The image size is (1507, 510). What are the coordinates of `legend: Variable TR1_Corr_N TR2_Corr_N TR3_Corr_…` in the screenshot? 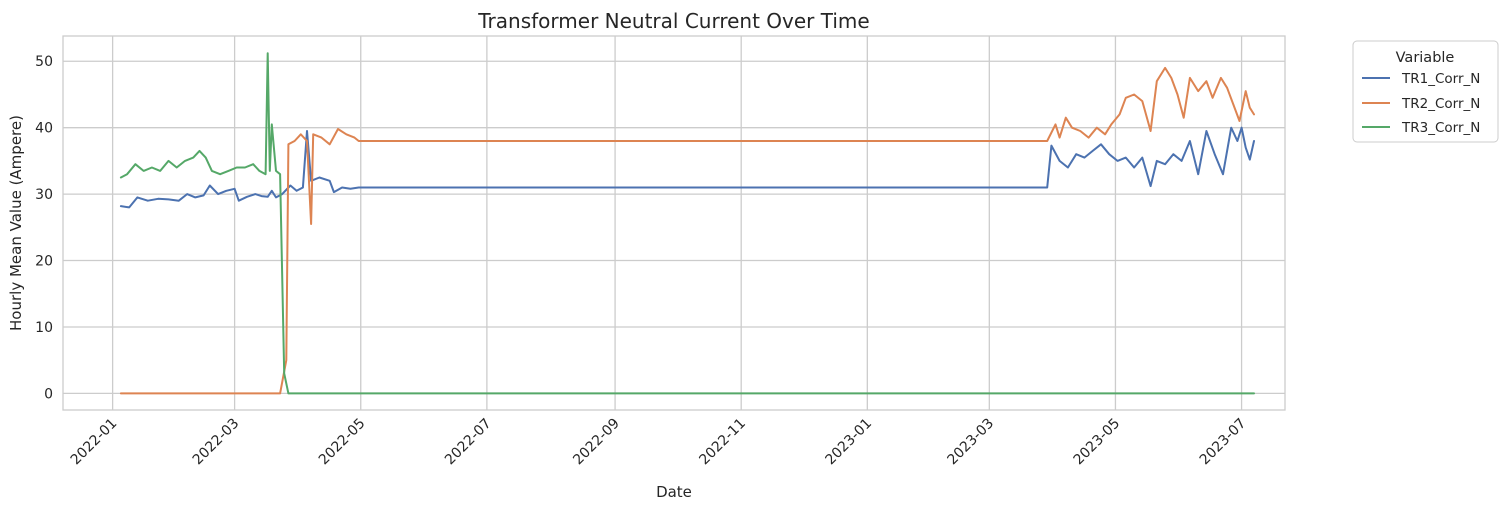 It's located at (1425, 91).